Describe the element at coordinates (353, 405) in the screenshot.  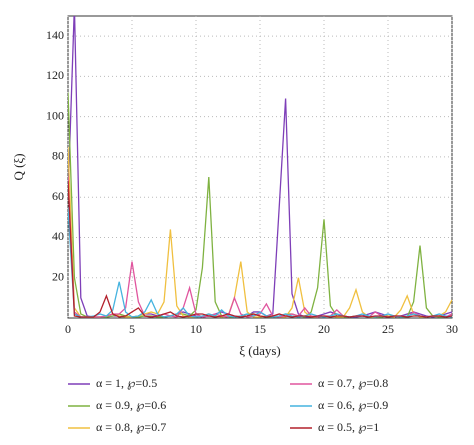
I see `legend-label: α = 0.6, ℘=0.9` at that location.